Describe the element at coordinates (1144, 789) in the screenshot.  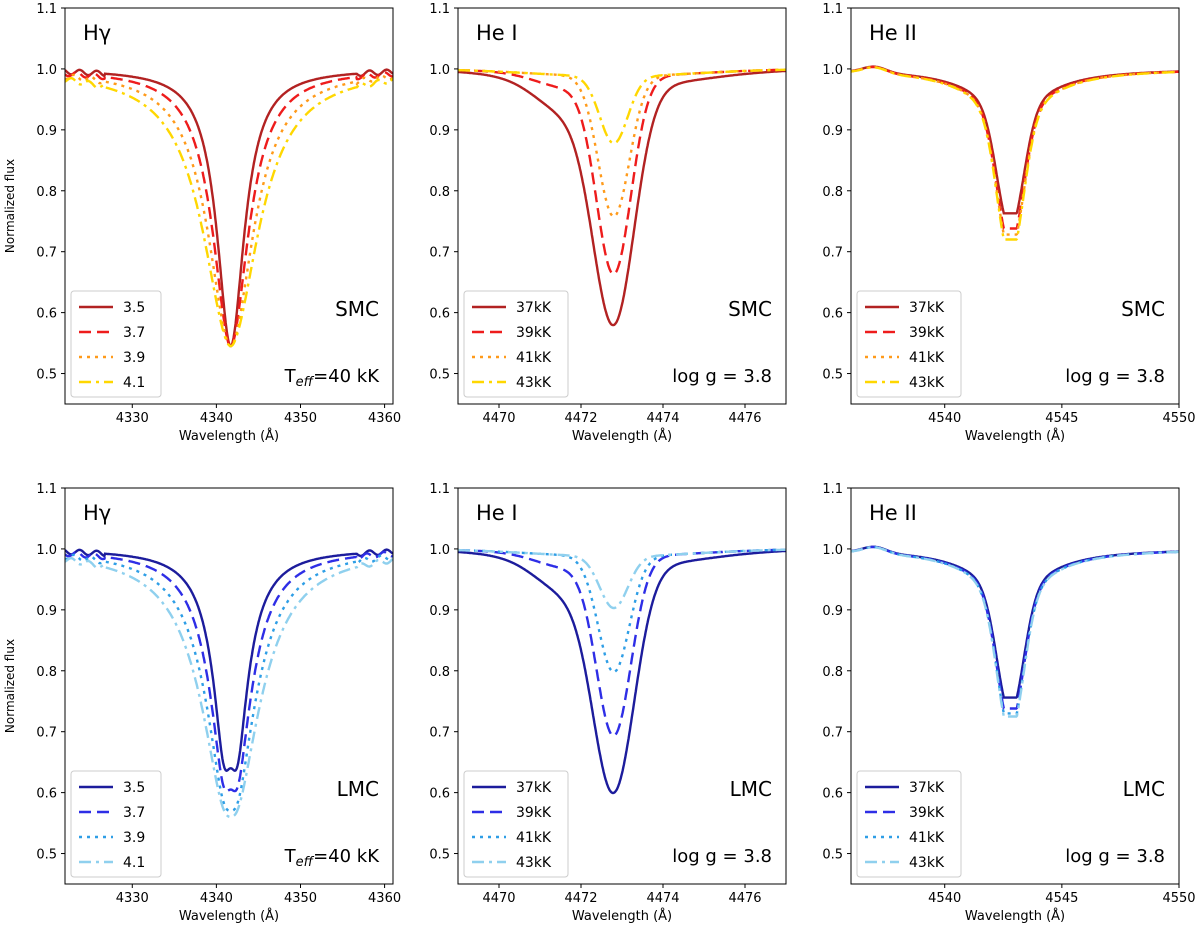
I see `region-label: LMC` at that location.